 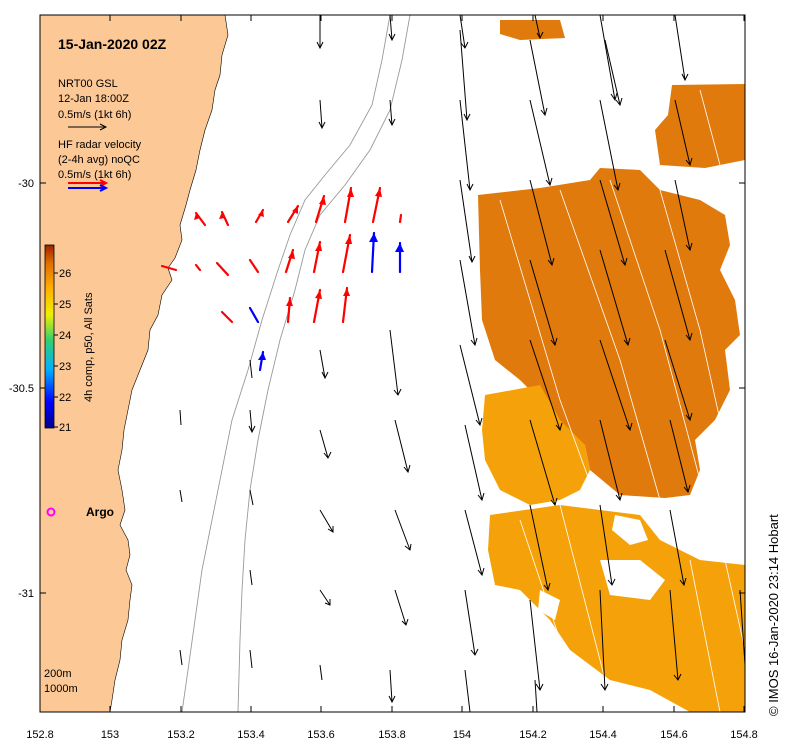 I want to click on colorbar: 21 22 23 24 25 26 4h comp, p50, All Sats, so click(x=69, y=339).